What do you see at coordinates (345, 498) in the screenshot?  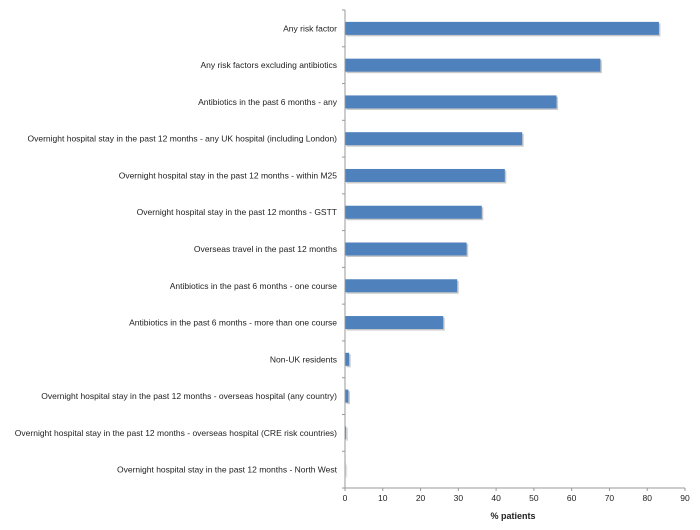 I see `x-tick-label: 0` at bounding box center [345, 498].